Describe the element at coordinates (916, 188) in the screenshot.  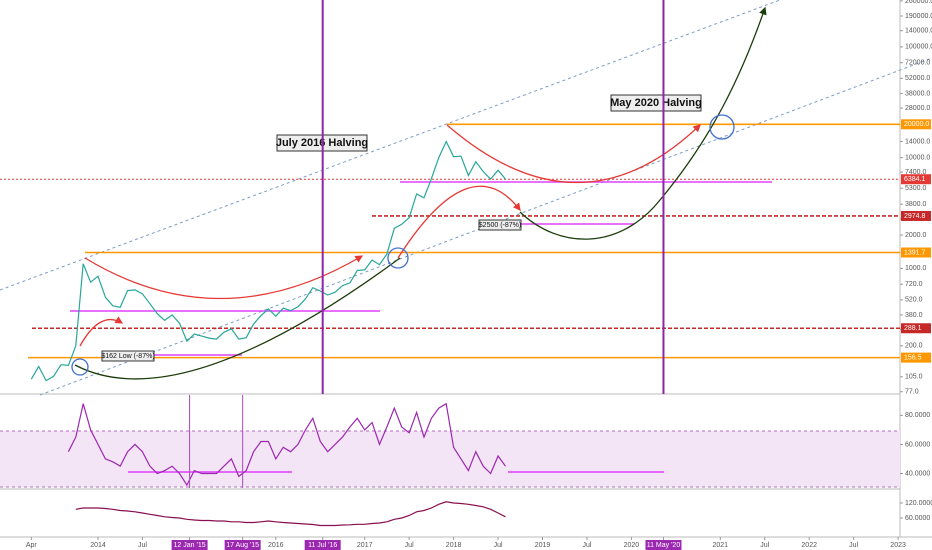
I see `y-tick-label: 5300.0` at that location.